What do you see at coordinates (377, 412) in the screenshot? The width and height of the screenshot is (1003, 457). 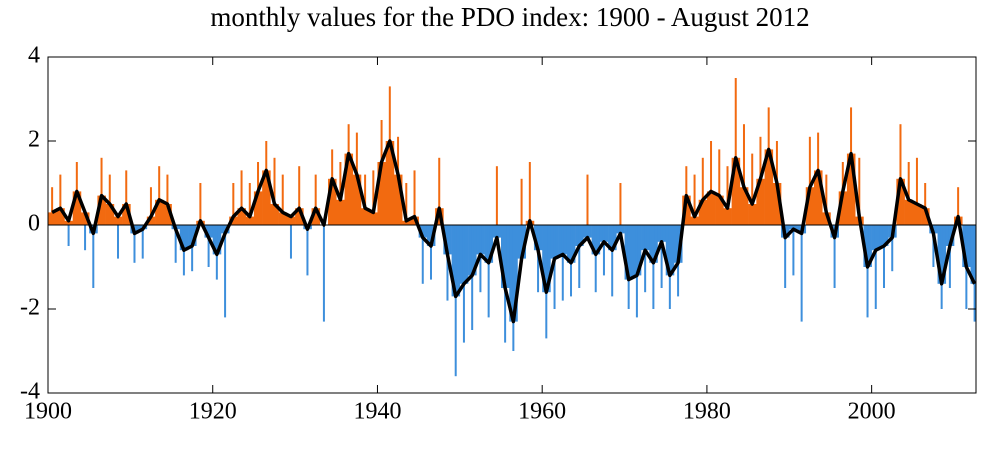 I see `x-tick-label: 1940` at bounding box center [377, 412].